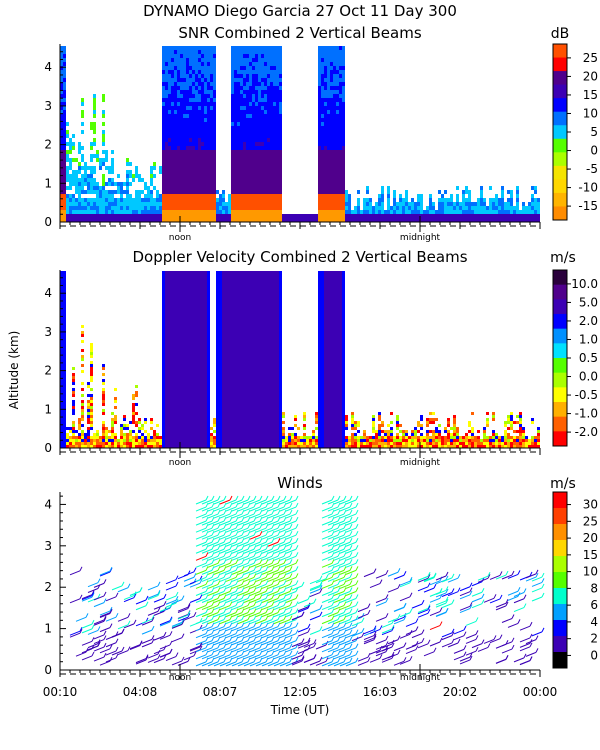 Image resolution: width=600 pixels, height=750 pixels. I want to click on snr-colorbar-label: -15, so click(588, 206).